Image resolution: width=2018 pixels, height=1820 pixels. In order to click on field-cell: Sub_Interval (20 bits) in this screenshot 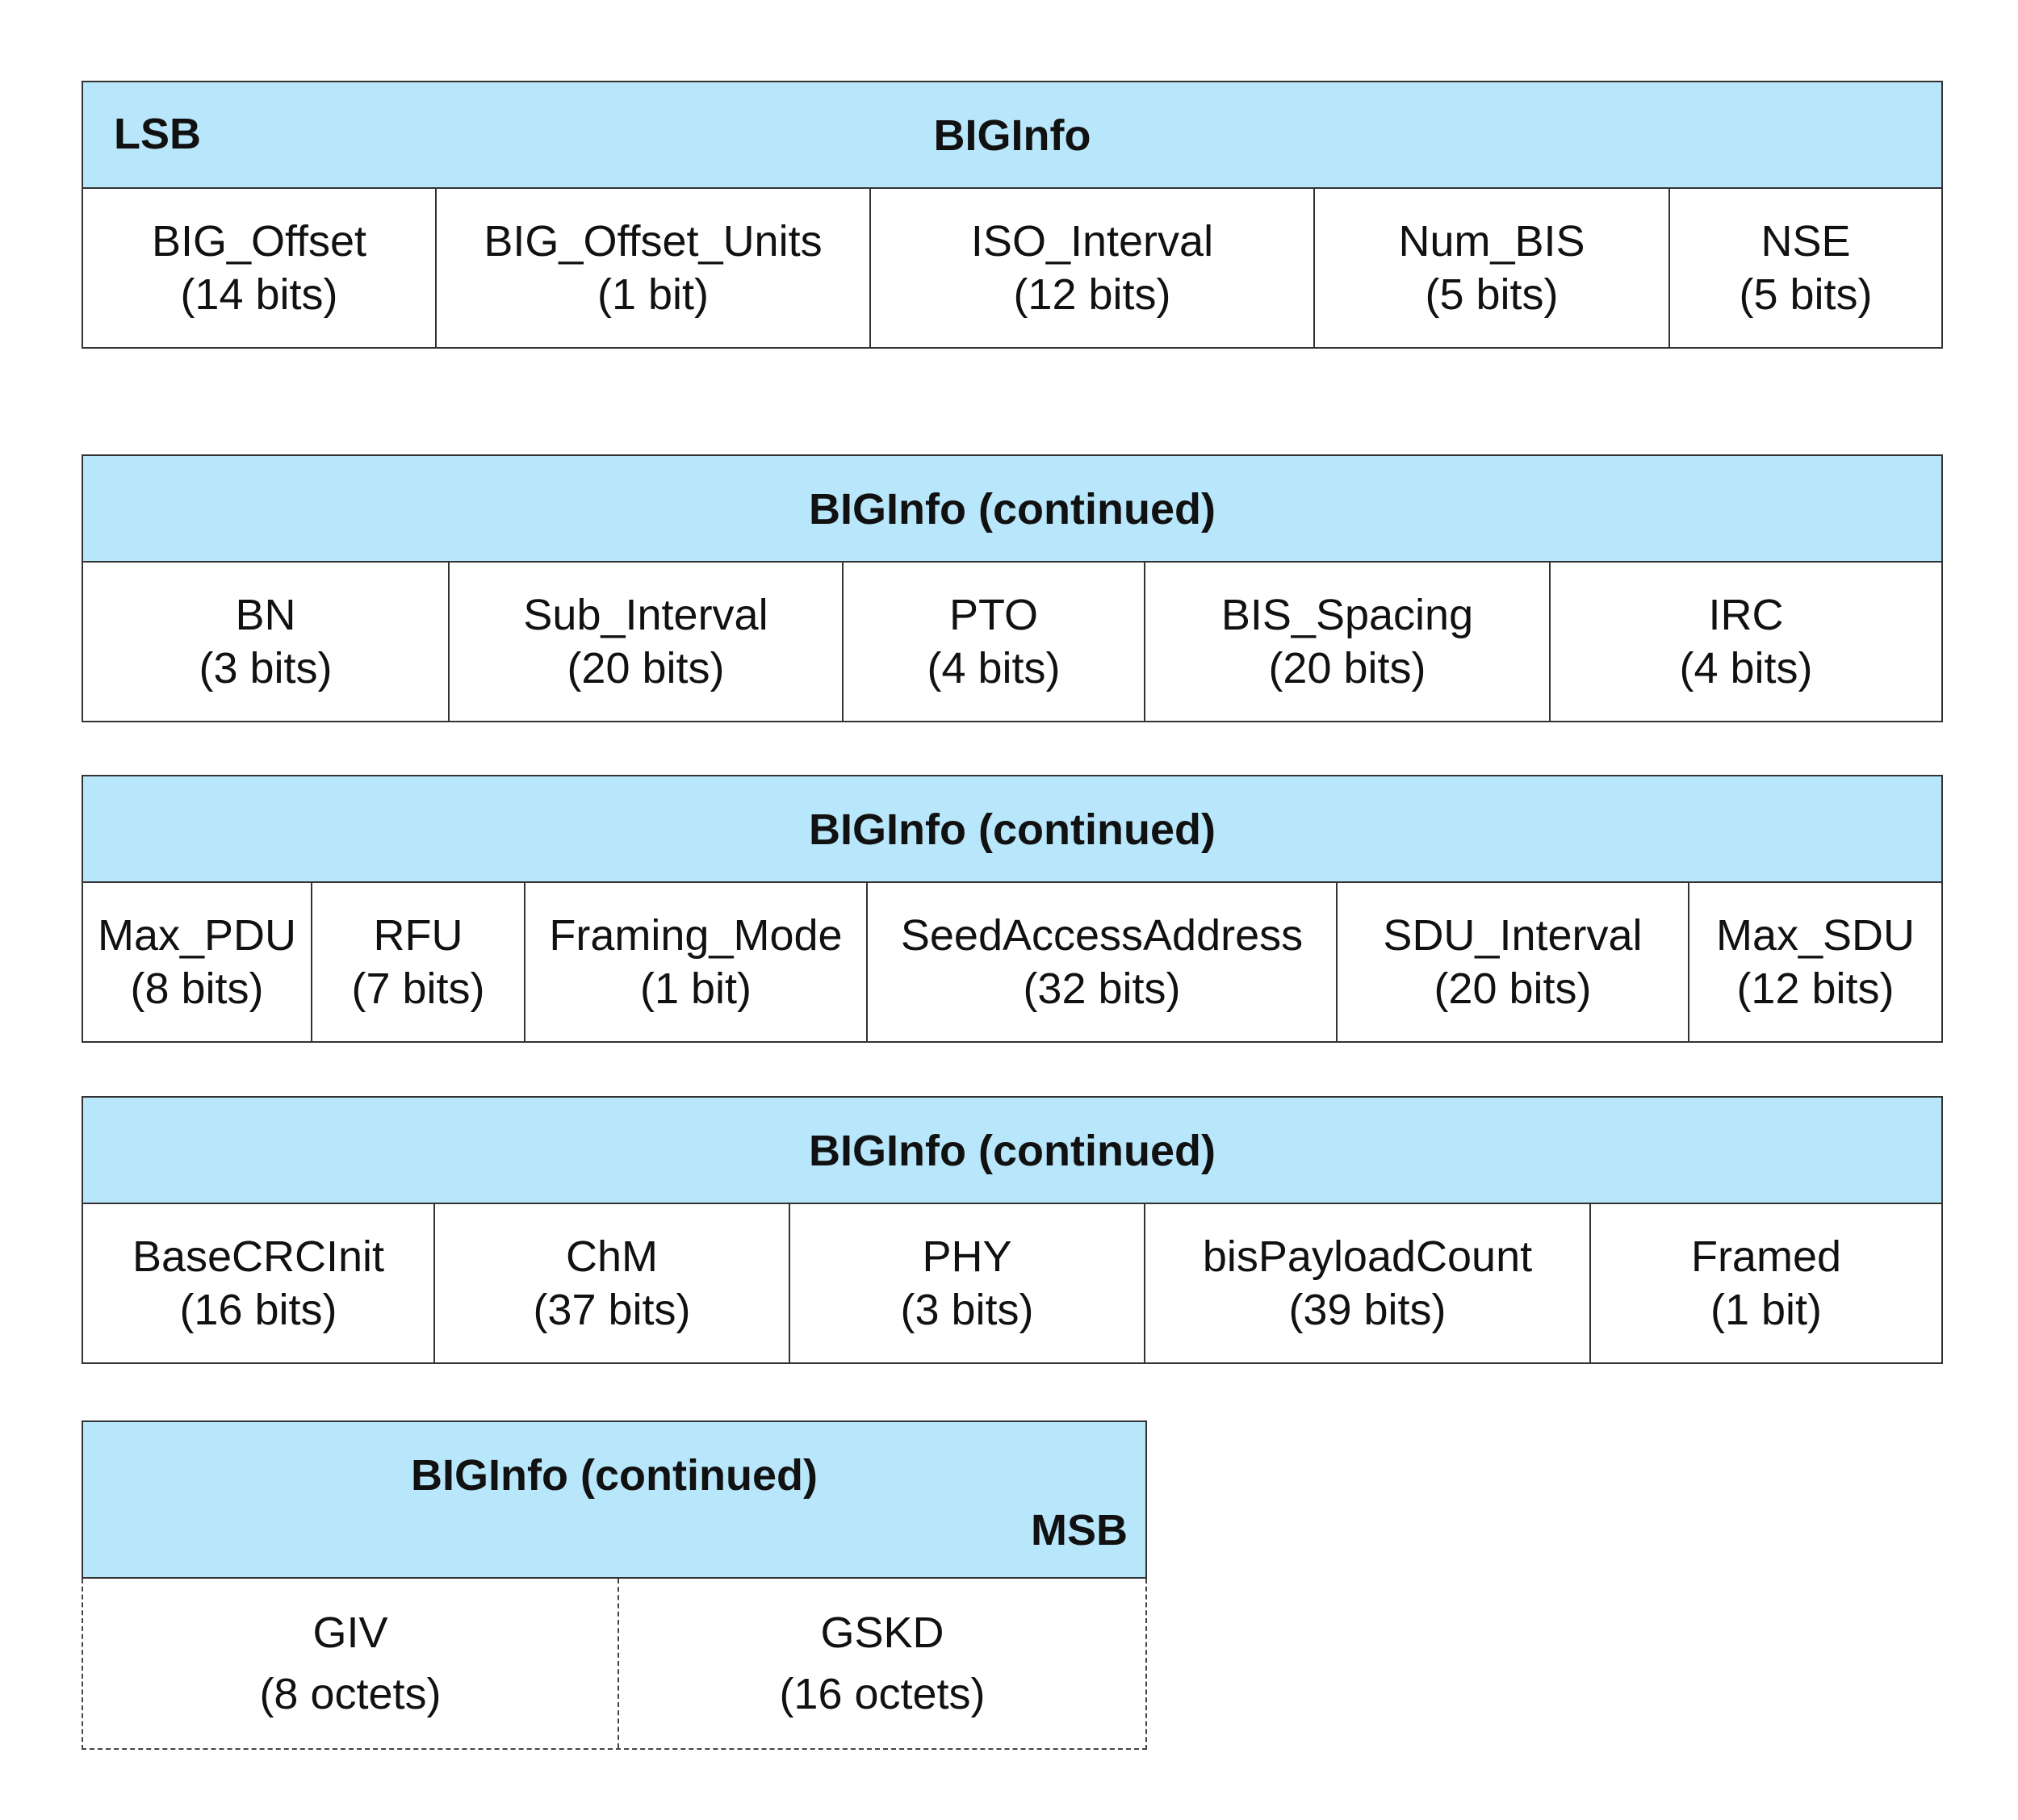, I will do `click(645, 642)`.